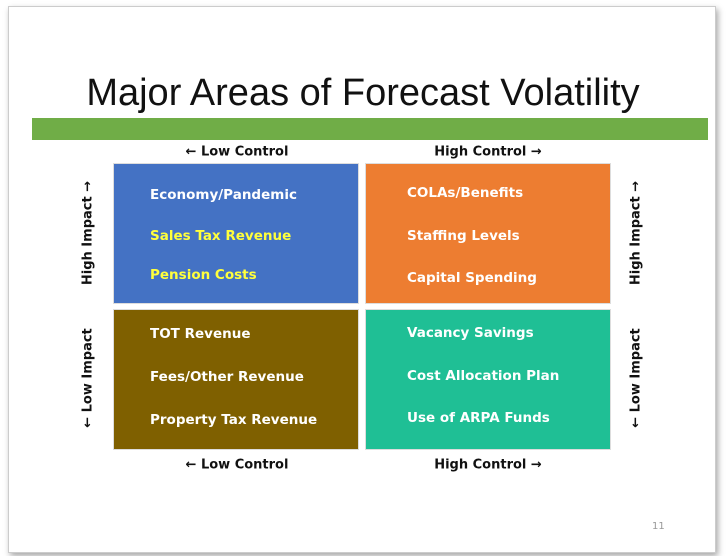 This screenshot has height=556, width=726. I want to click on item: TOT Revenue, so click(200, 334).